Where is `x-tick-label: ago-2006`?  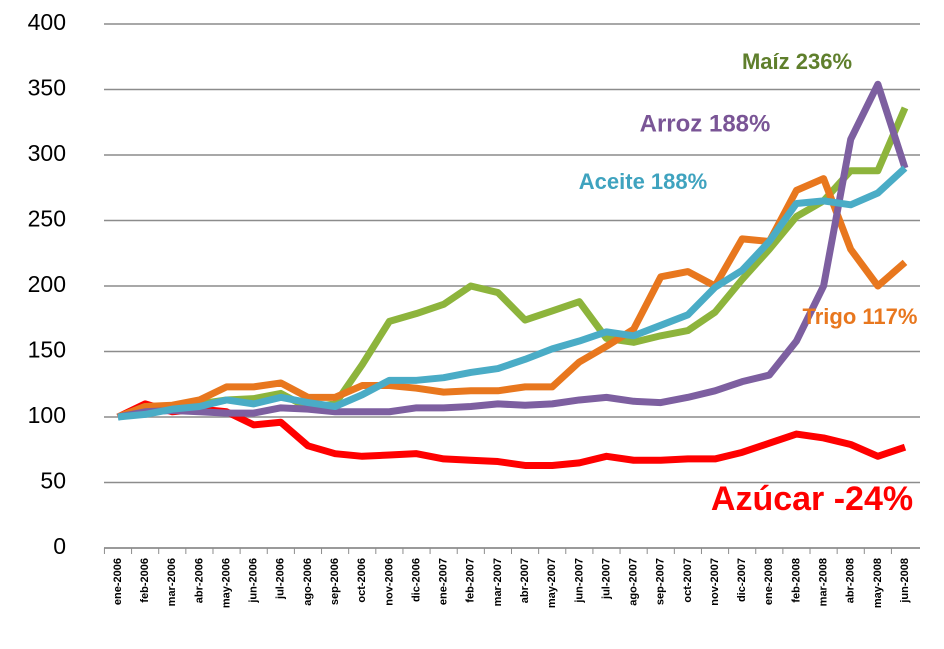 x-tick-label: ago-2006 is located at coordinates (308, 582).